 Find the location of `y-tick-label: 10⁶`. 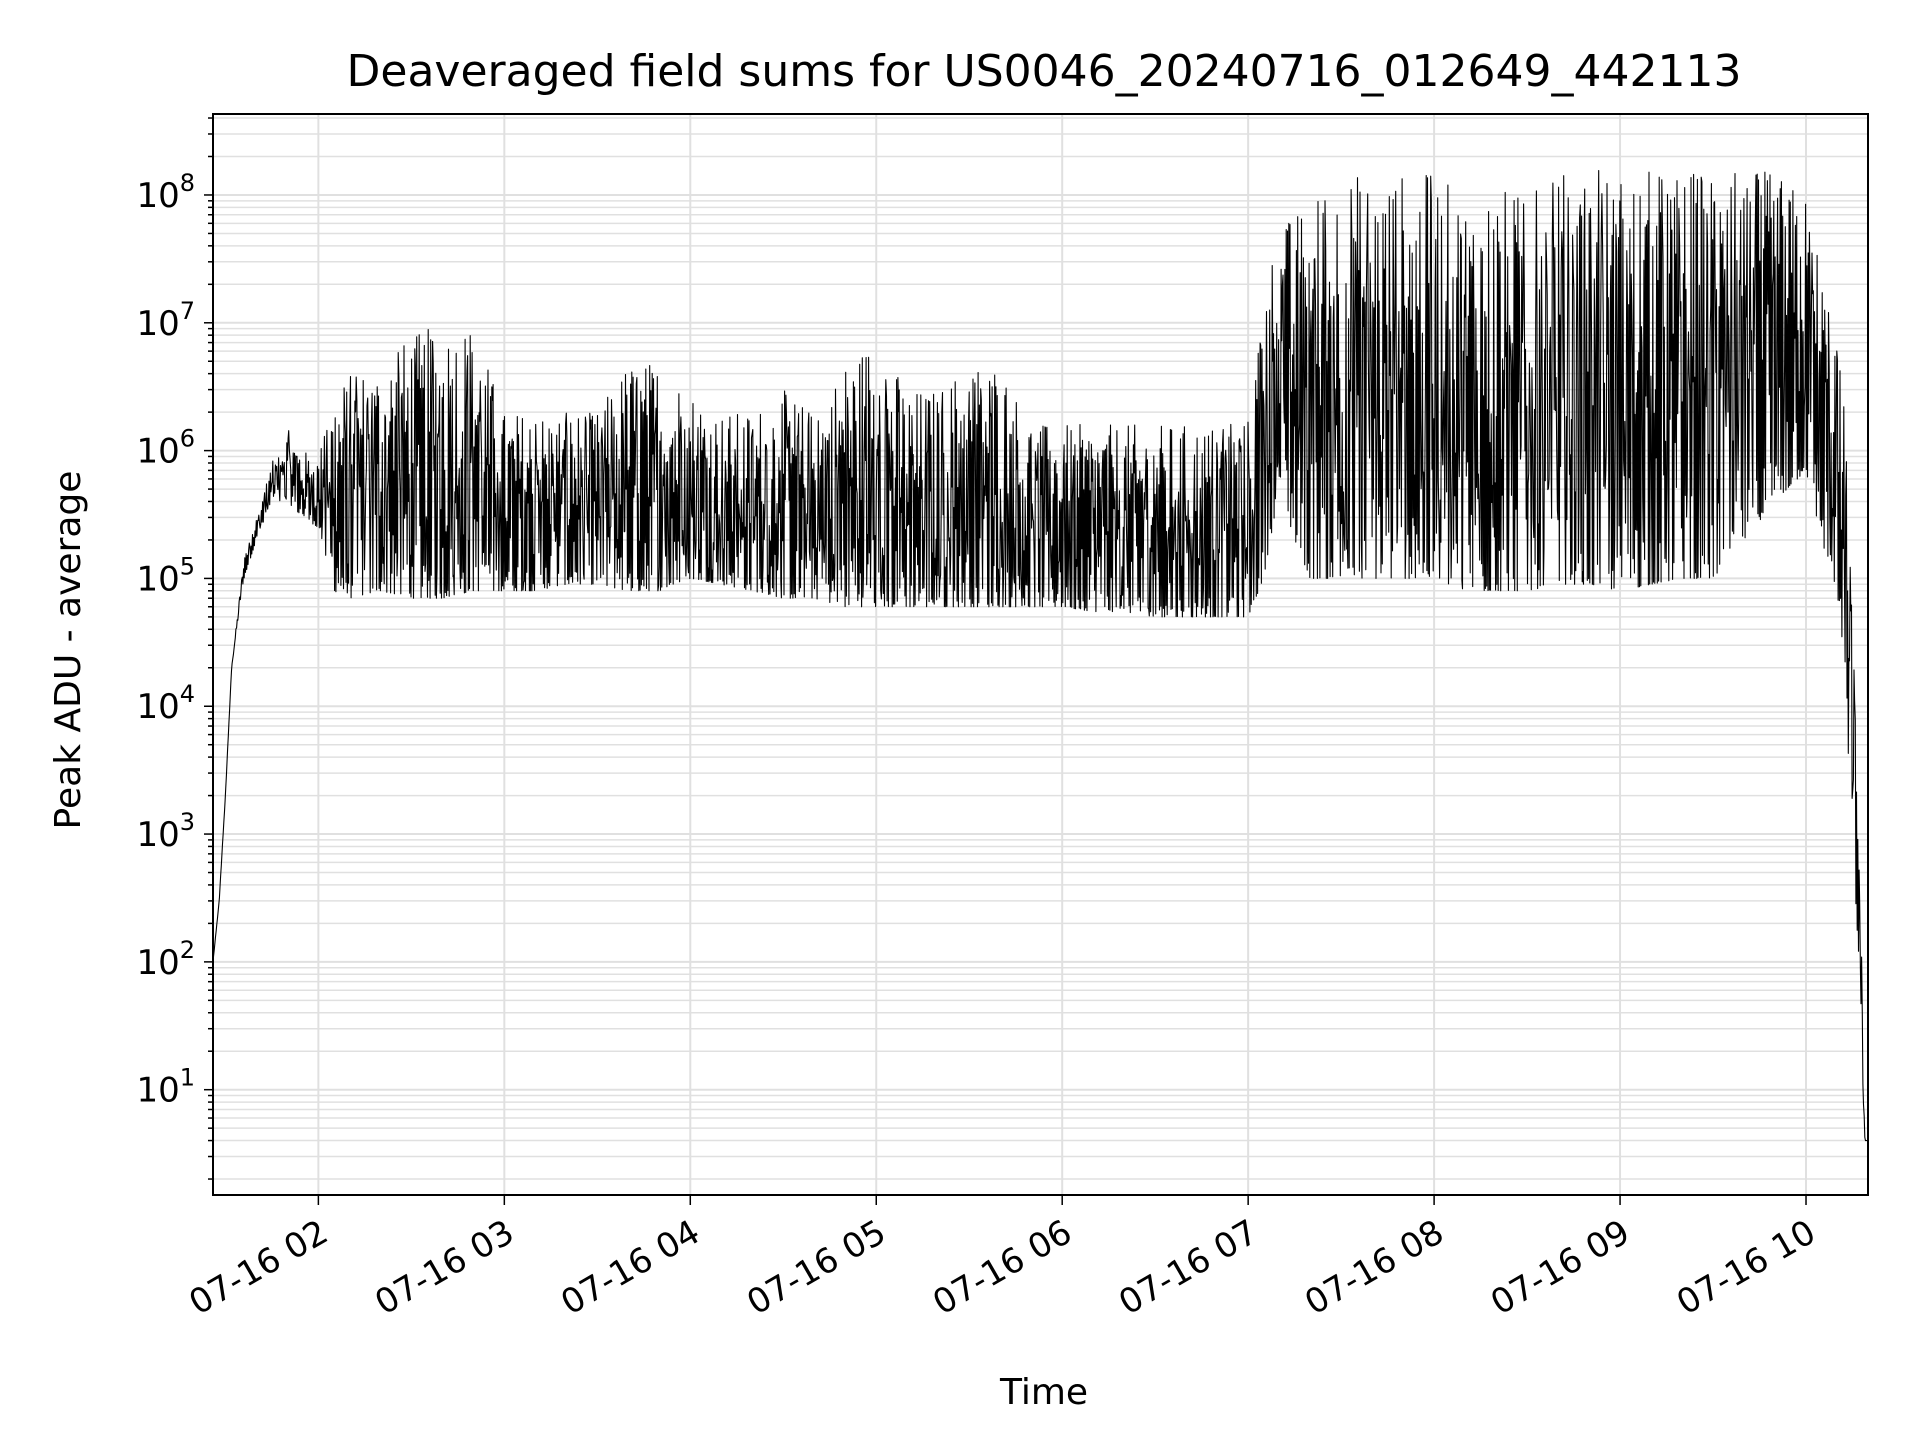

y-tick-label: 10⁶ is located at coordinates (165, 448).